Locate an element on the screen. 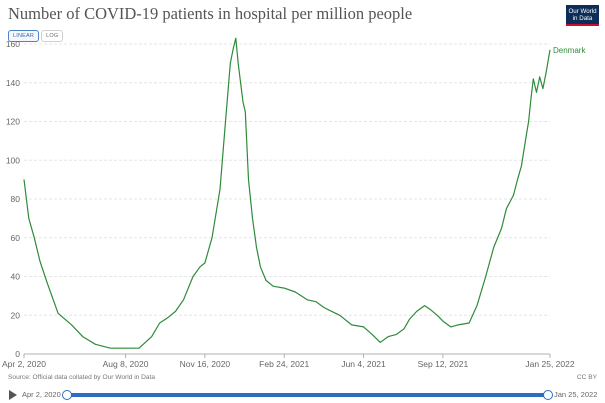  y-tick-label-120: 120 is located at coordinates (13, 122).